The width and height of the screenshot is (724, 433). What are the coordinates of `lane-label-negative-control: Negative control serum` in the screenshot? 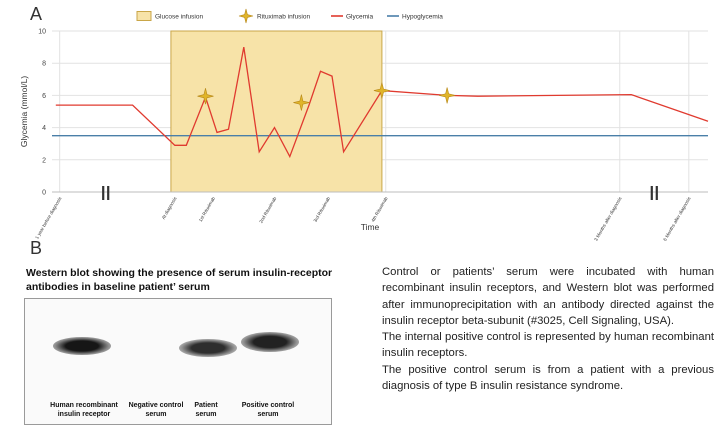 It's located at (156, 410).